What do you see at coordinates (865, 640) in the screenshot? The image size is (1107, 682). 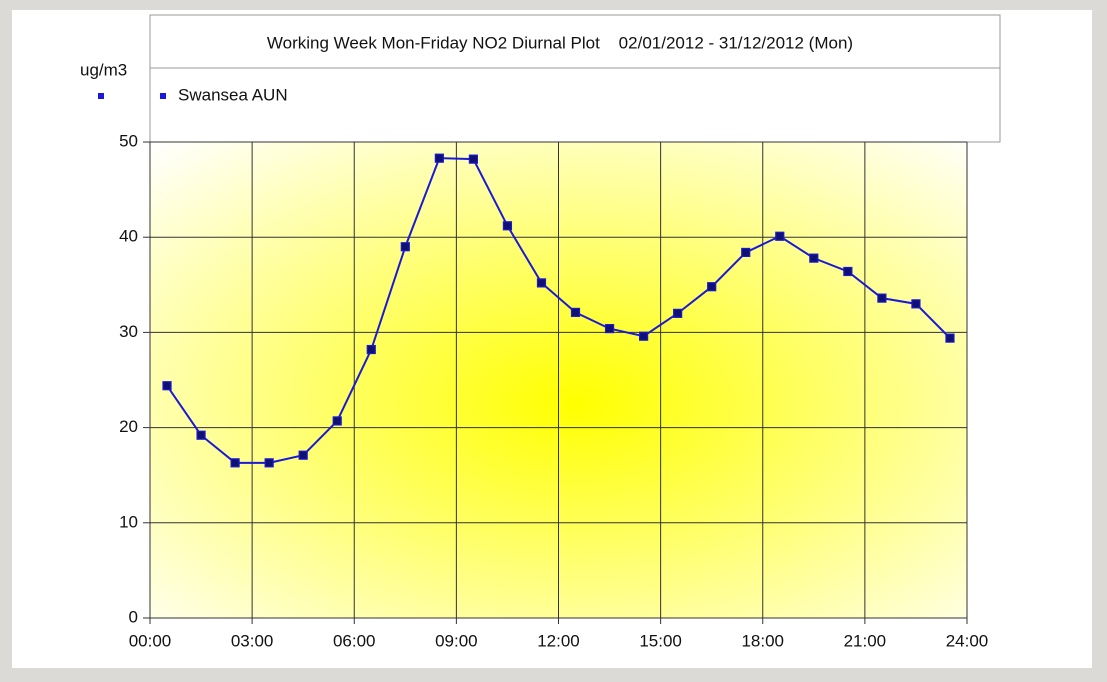 I see `x-tick-label: 21:00` at bounding box center [865, 640].